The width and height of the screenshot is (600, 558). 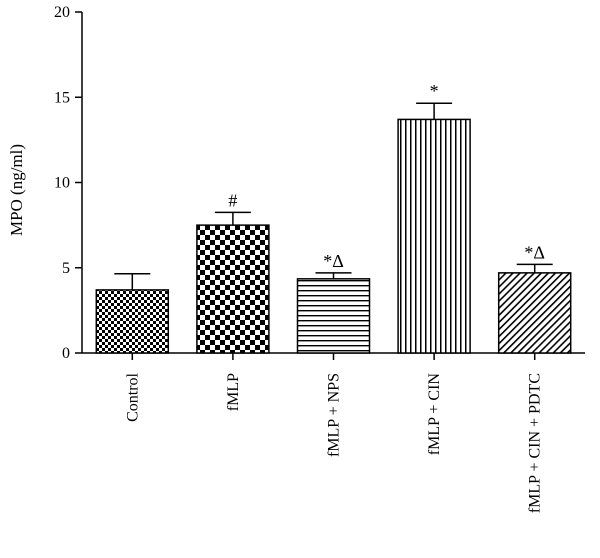 What do you see at coordinates (232, 200) in the screenshot?
I see `significance-marker: #` at bounding box center [232, 200].